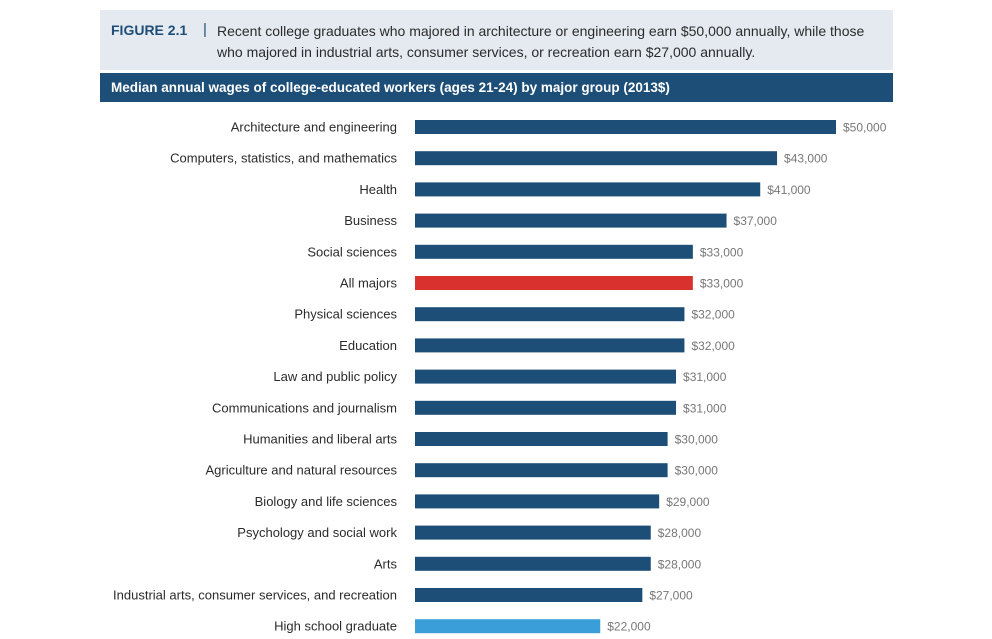 The image size is (992, 639). Describe the element at coordinates (554, 251) in the screenshot. I see `bar-social-sciences` at that location.